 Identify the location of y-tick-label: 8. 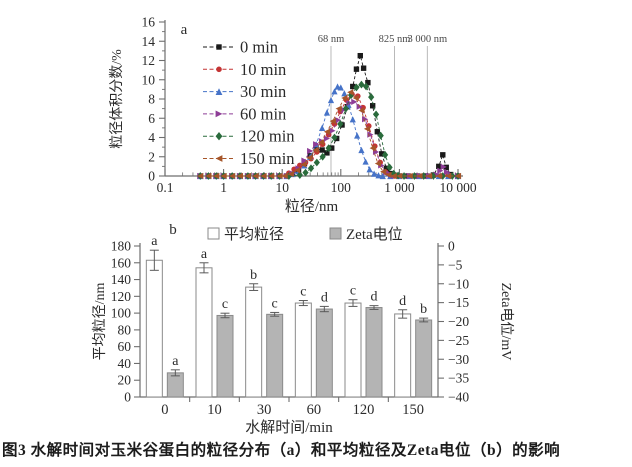
(151, 99).